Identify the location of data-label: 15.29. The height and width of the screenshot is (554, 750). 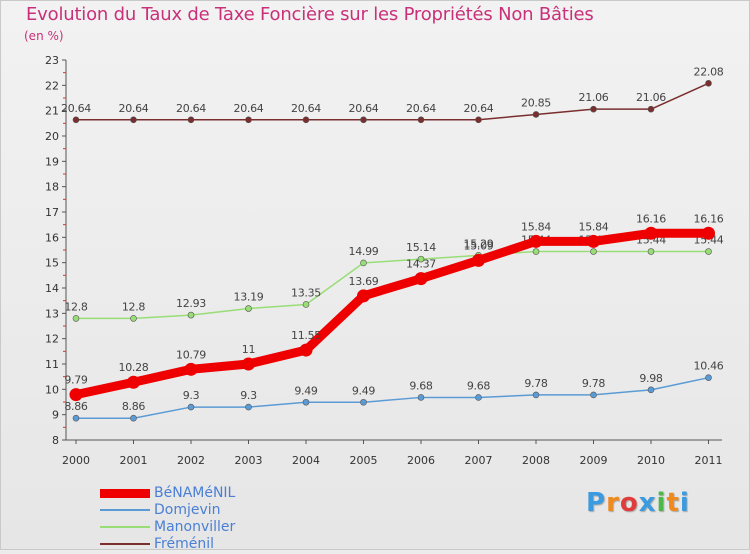
(479, 243).